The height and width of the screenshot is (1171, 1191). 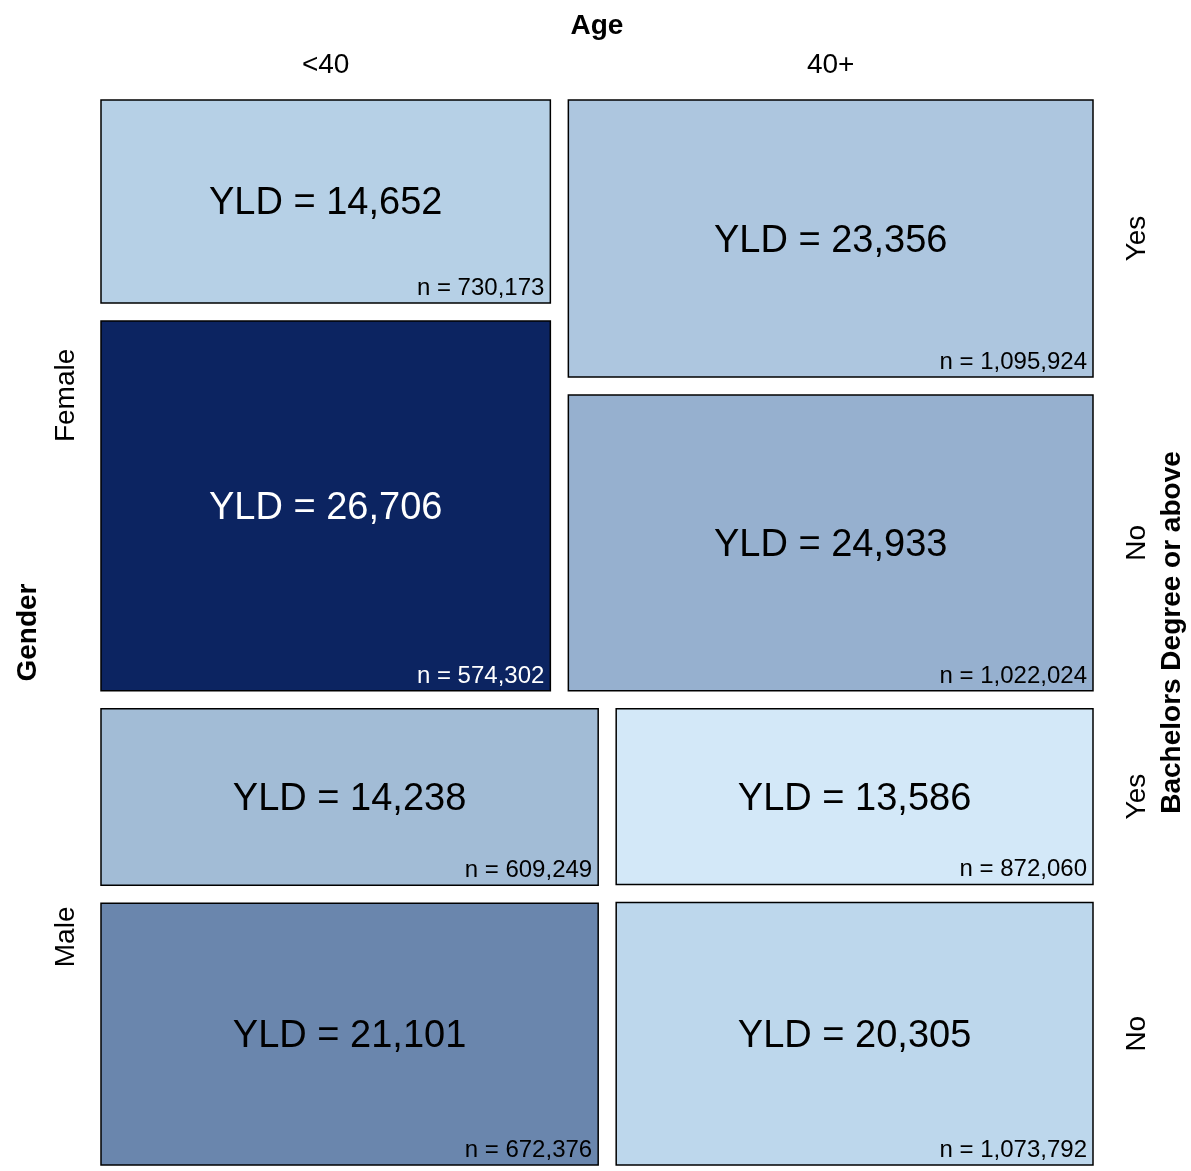 I want to click on data-label: YLD = 26,706, so click(x=325, y=505).